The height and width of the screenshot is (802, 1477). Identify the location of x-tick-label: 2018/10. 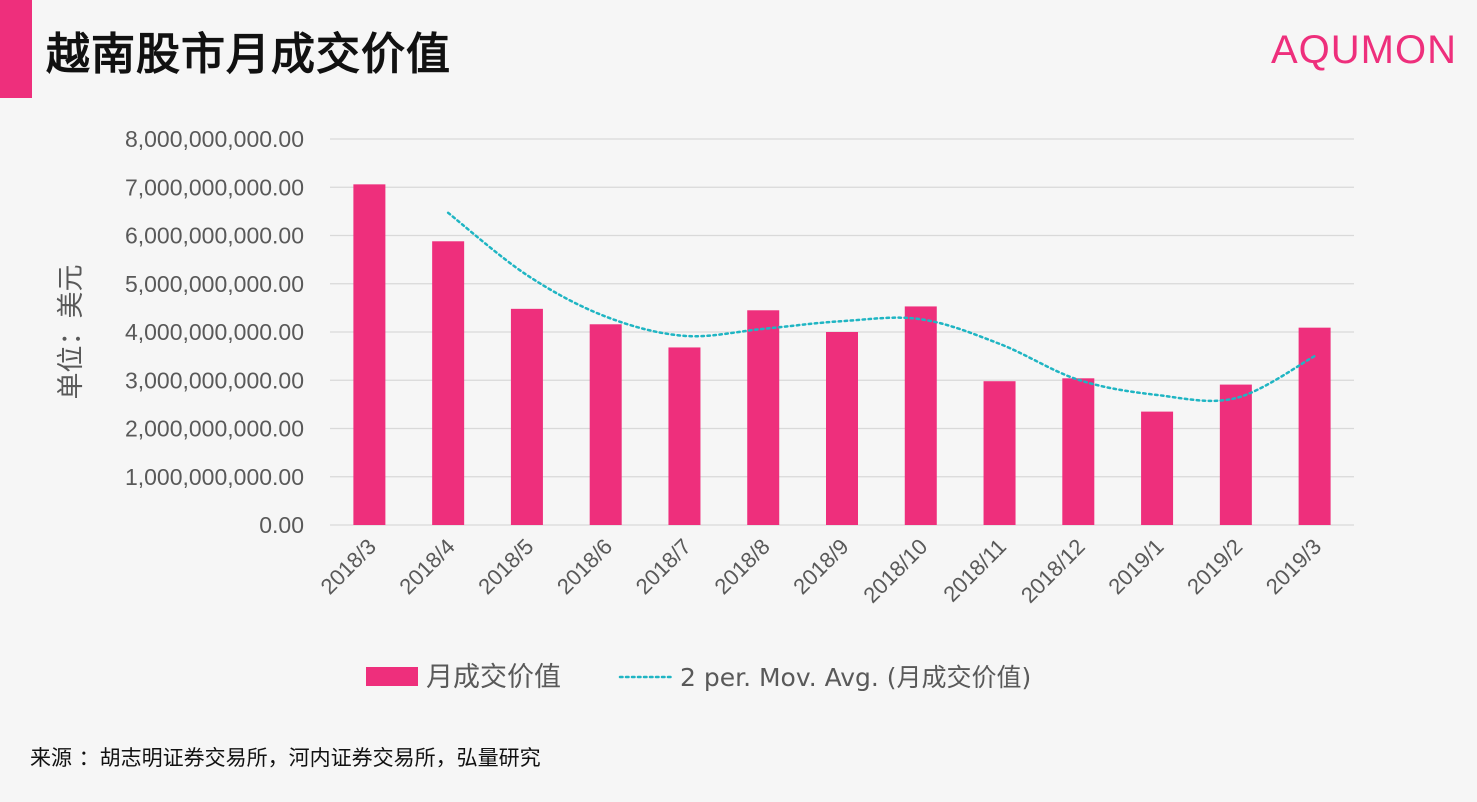
(895, 571).